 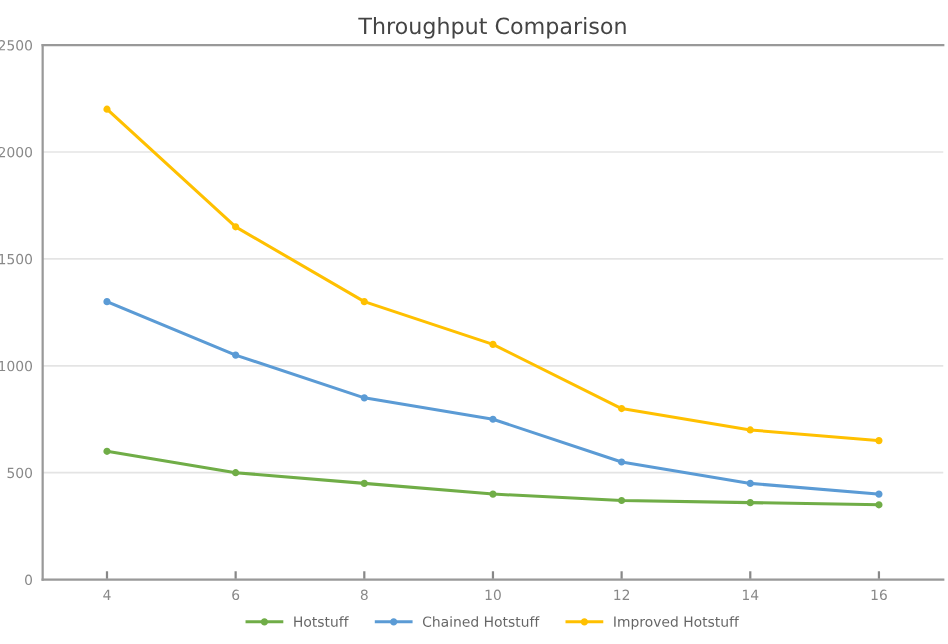 I want to click on chart-title: Throughput Comparison, so click(x=492, y=28).